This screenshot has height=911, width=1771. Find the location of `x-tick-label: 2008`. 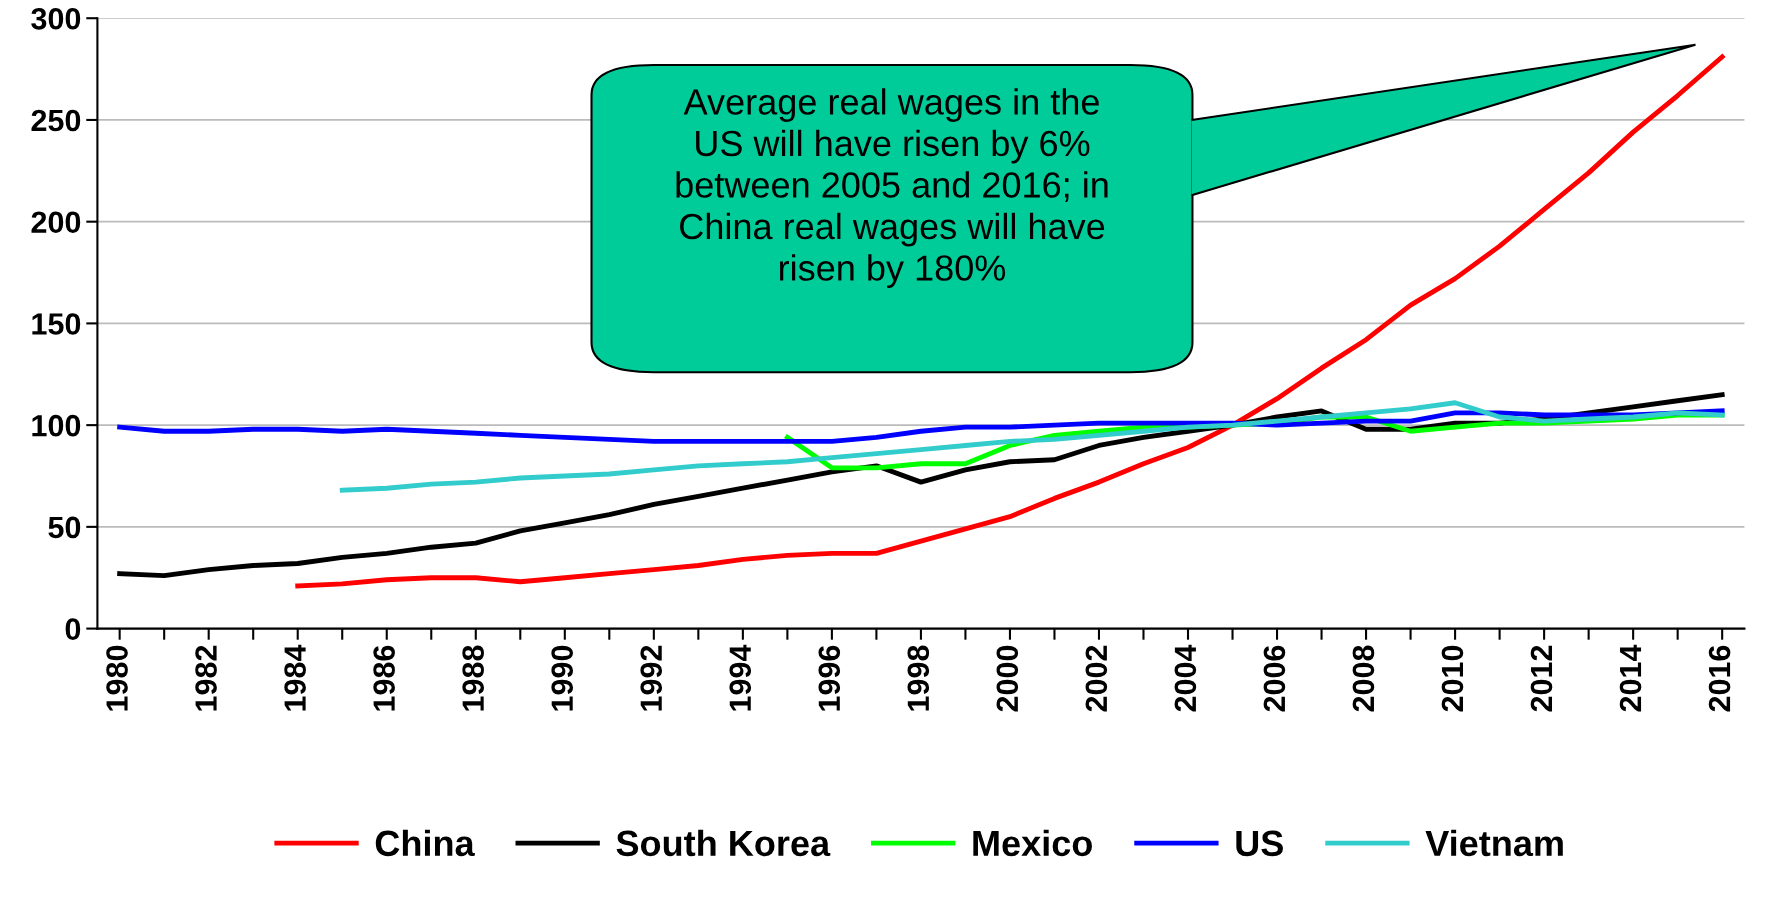

x-tick-label: 2008 is located at coordinates (1363, 678).